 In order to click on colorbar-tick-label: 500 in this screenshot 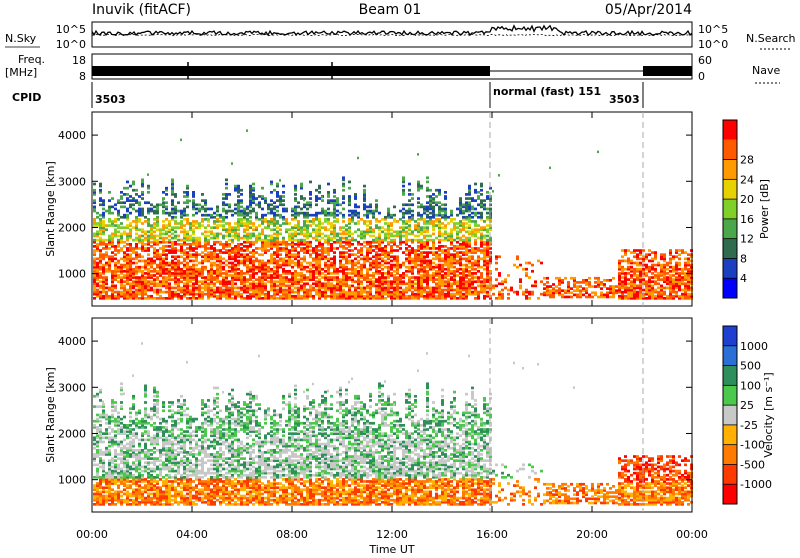, I will do `click(750, 366)`.